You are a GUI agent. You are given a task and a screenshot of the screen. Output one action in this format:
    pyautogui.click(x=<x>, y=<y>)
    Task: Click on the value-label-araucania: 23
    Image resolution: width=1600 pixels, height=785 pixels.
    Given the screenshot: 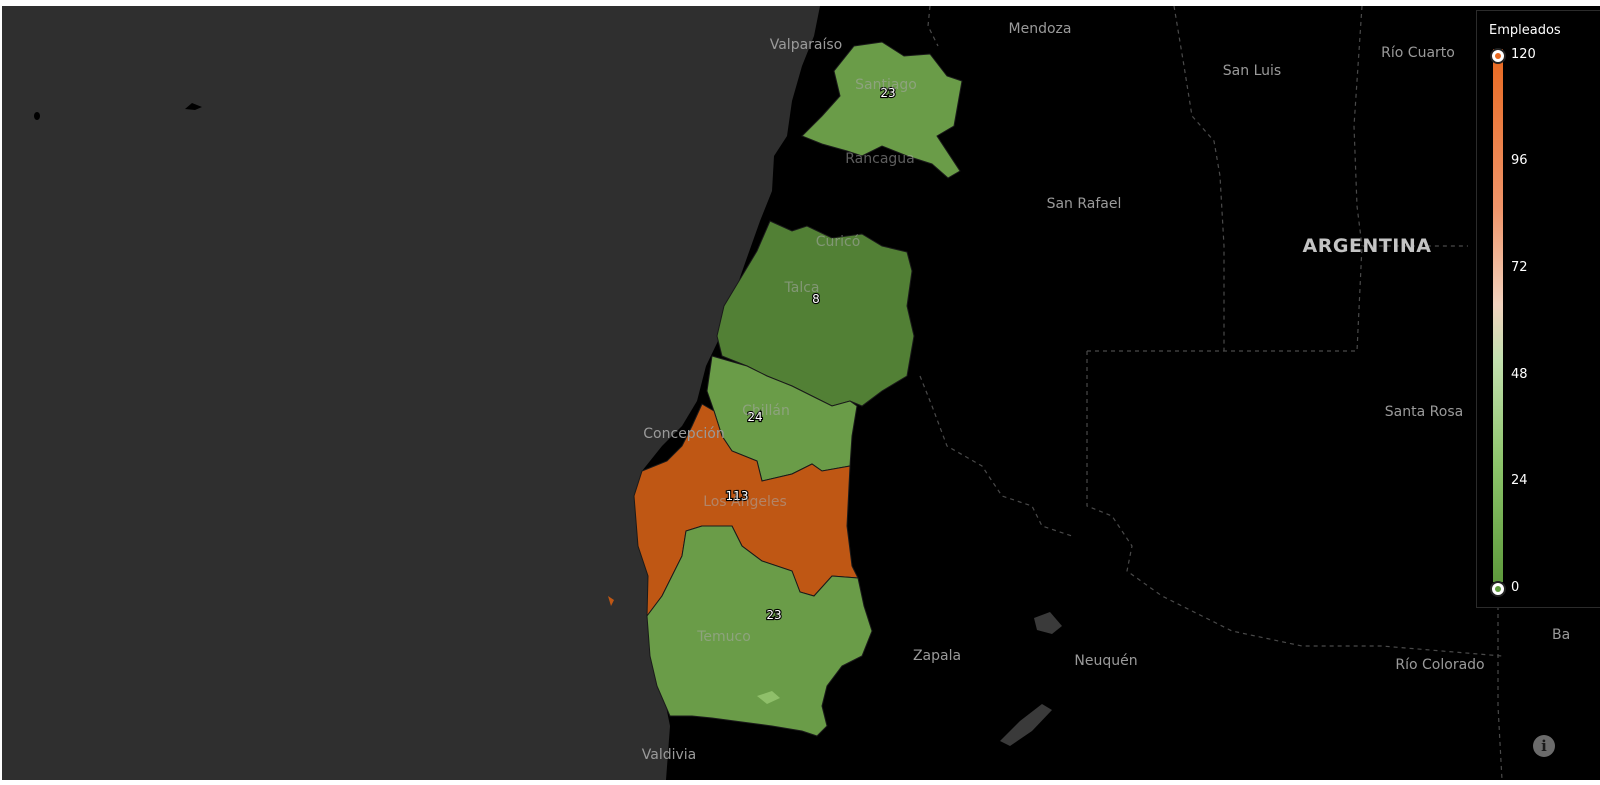 What is the action you would take?
    pyautogui.click(x=773, y=615)
    